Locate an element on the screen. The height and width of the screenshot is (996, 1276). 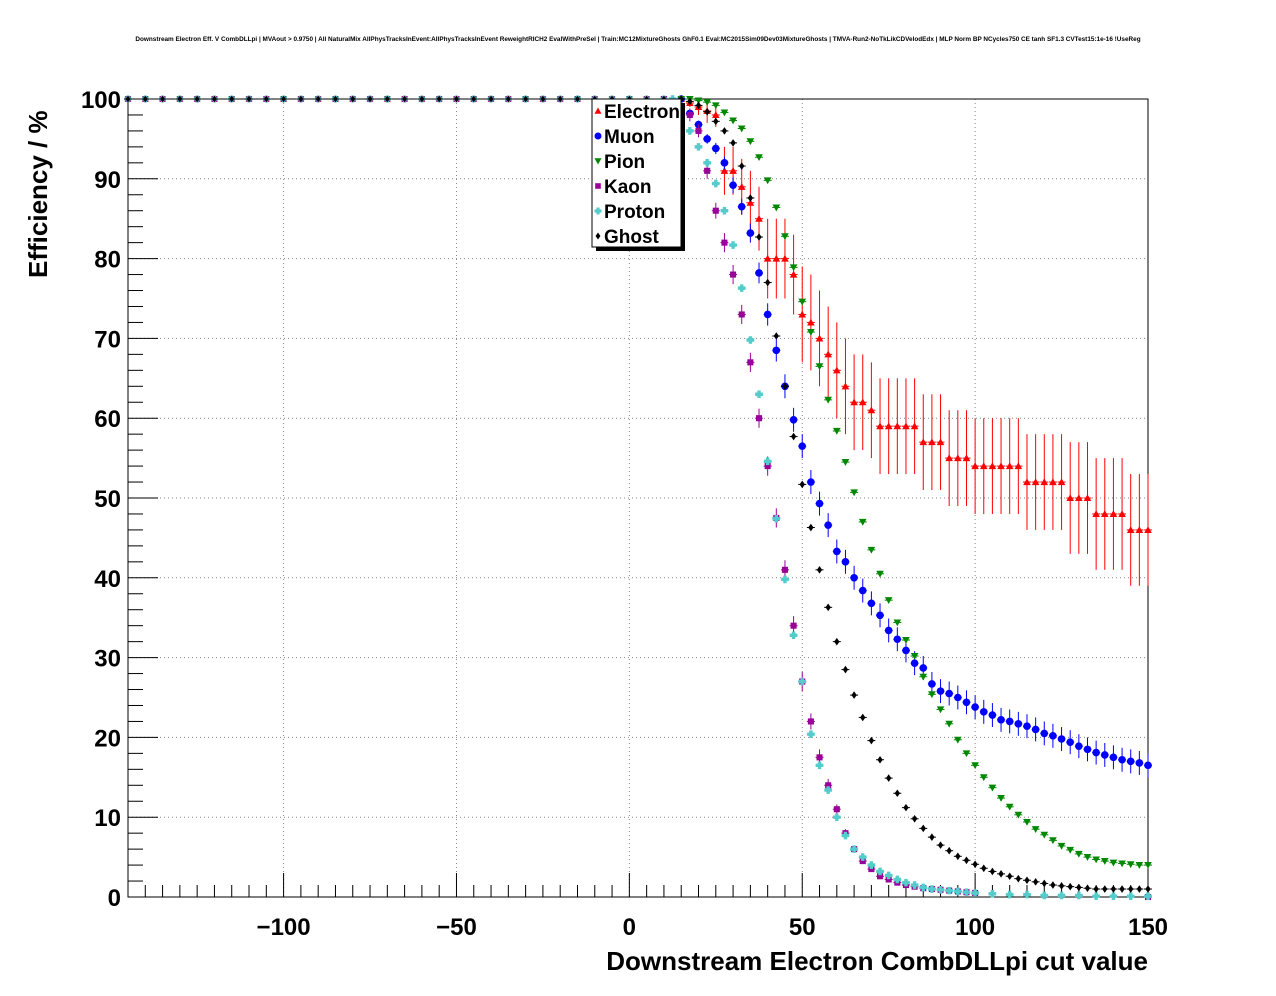
legend-proton-marker is located at coordinates (598, 211).